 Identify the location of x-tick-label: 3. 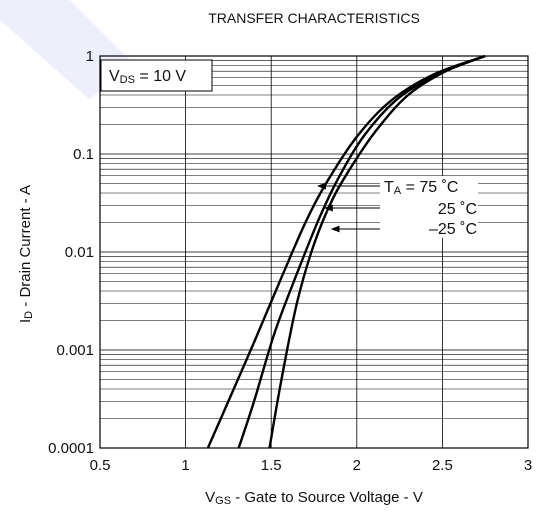
(528, 465).